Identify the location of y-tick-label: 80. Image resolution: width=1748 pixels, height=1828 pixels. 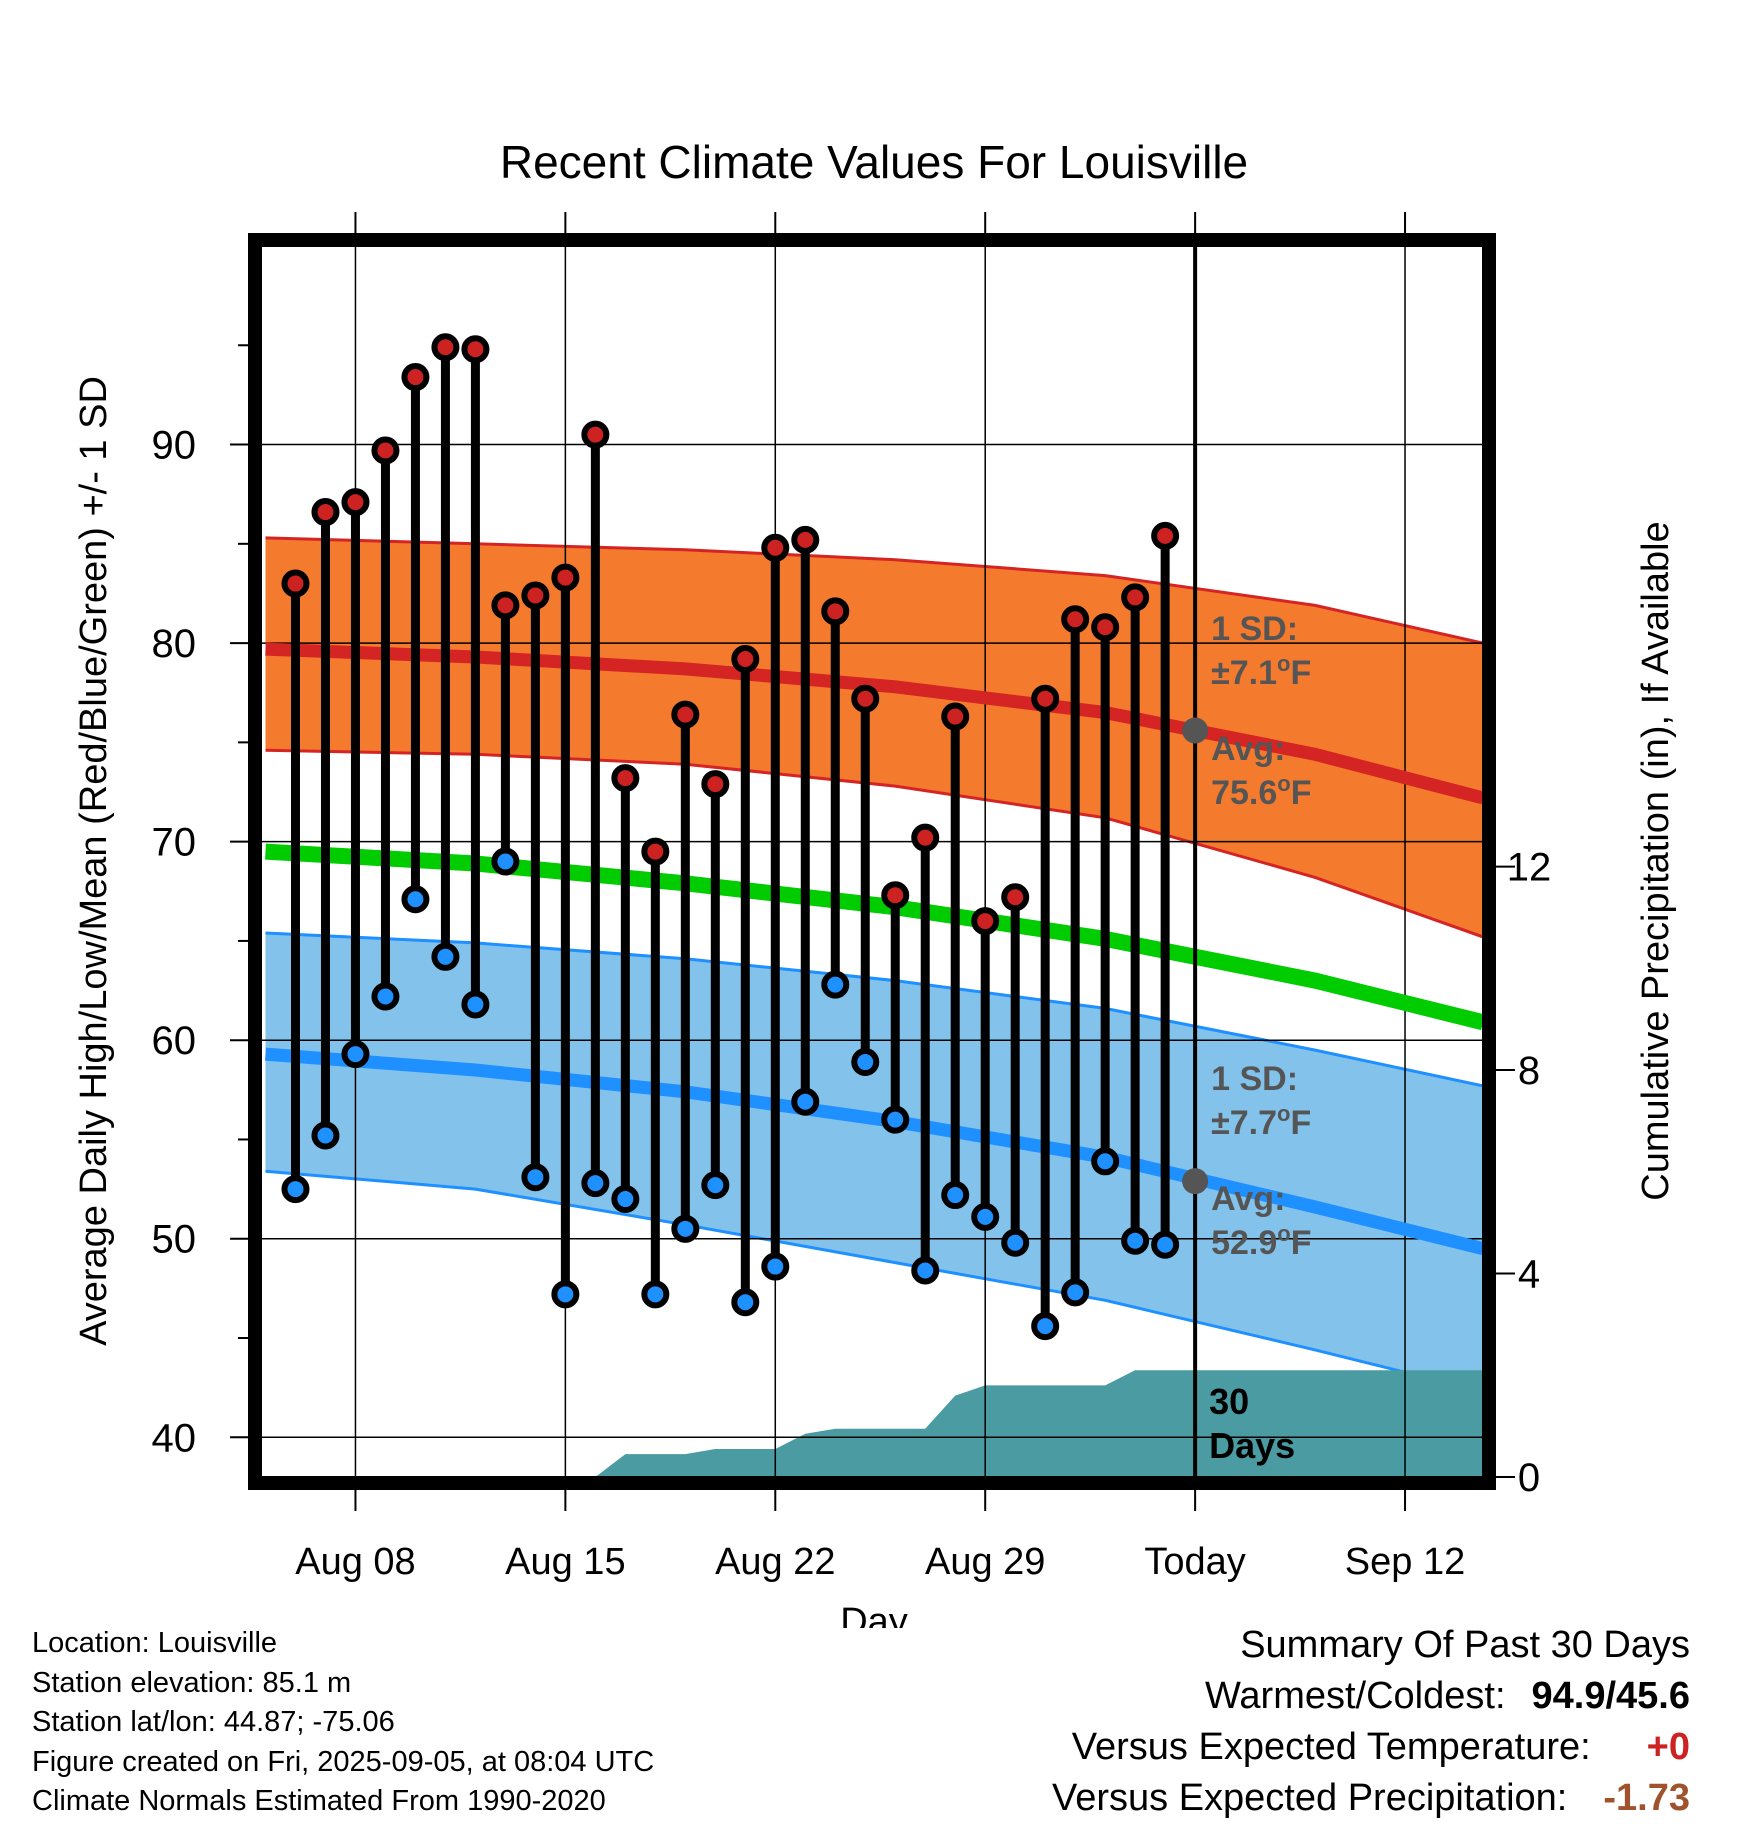
(174, 644).